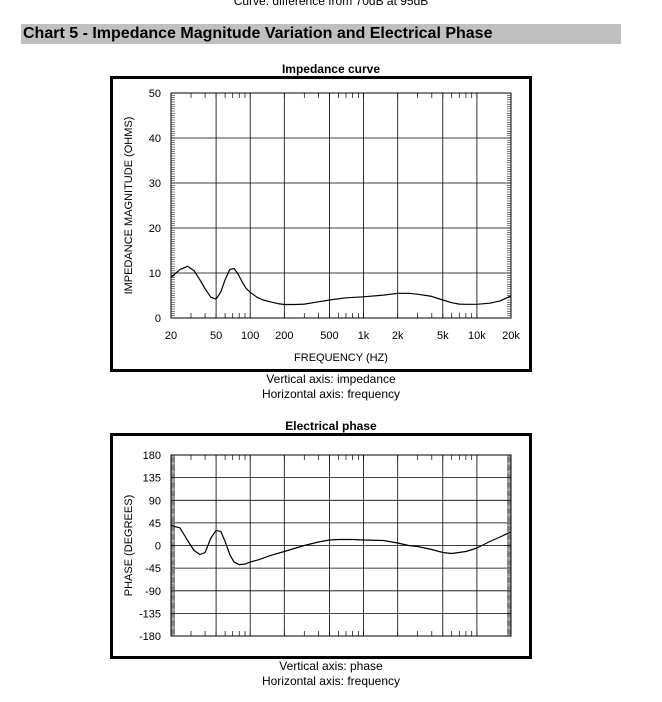 Image resolution: width=662 pixels, height=702 pixels. What do you see at coordinates (155, 229) in the screenshot?
I see `y-tick-label: 20` at bounding box center [155, 229].